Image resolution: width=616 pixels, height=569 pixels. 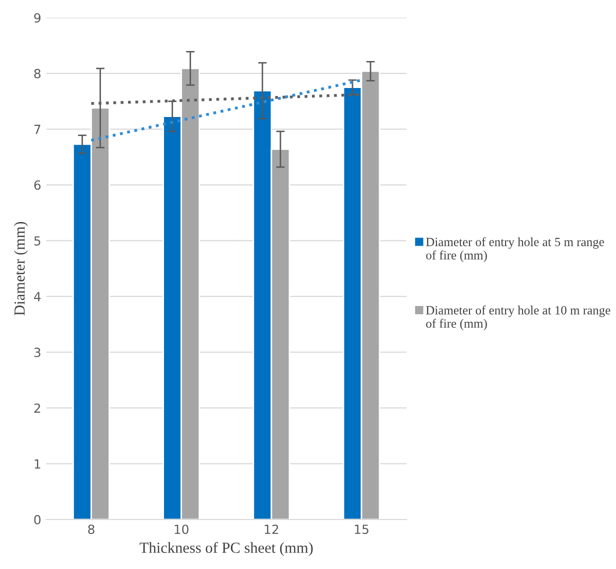 What do you see at coordinates (37, 408) in the screenshot?
I see `y-tick-label: 2` at bounding box center [37, 408].